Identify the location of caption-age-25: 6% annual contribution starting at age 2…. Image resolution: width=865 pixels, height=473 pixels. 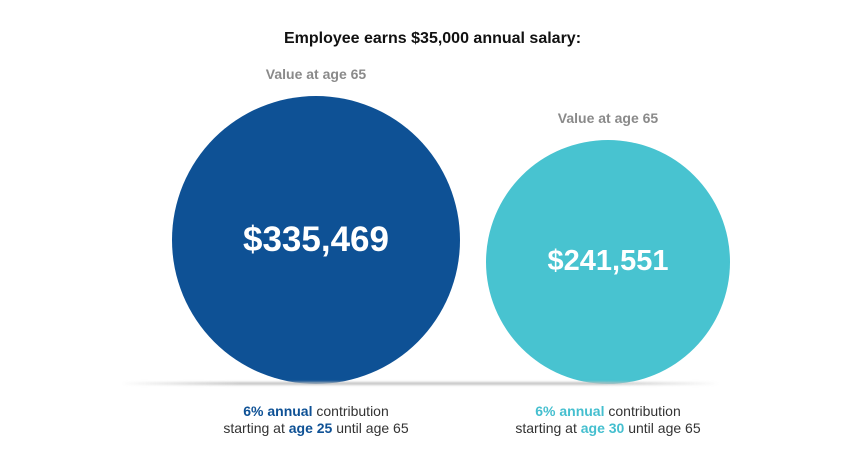
(316, 420).